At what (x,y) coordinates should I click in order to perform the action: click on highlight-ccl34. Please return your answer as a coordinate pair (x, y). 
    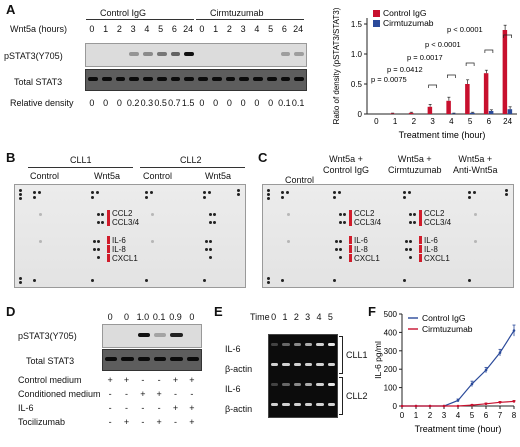
    Looking at the image, I should click on (108, 222).